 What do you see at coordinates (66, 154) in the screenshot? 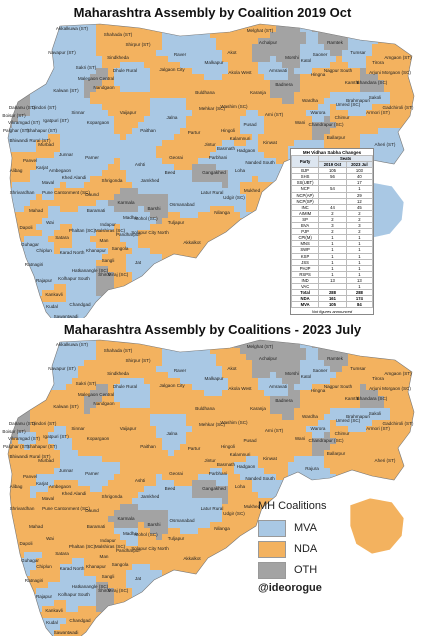
I see `constituency-label: Junnar` at bounding box center [66, 154].